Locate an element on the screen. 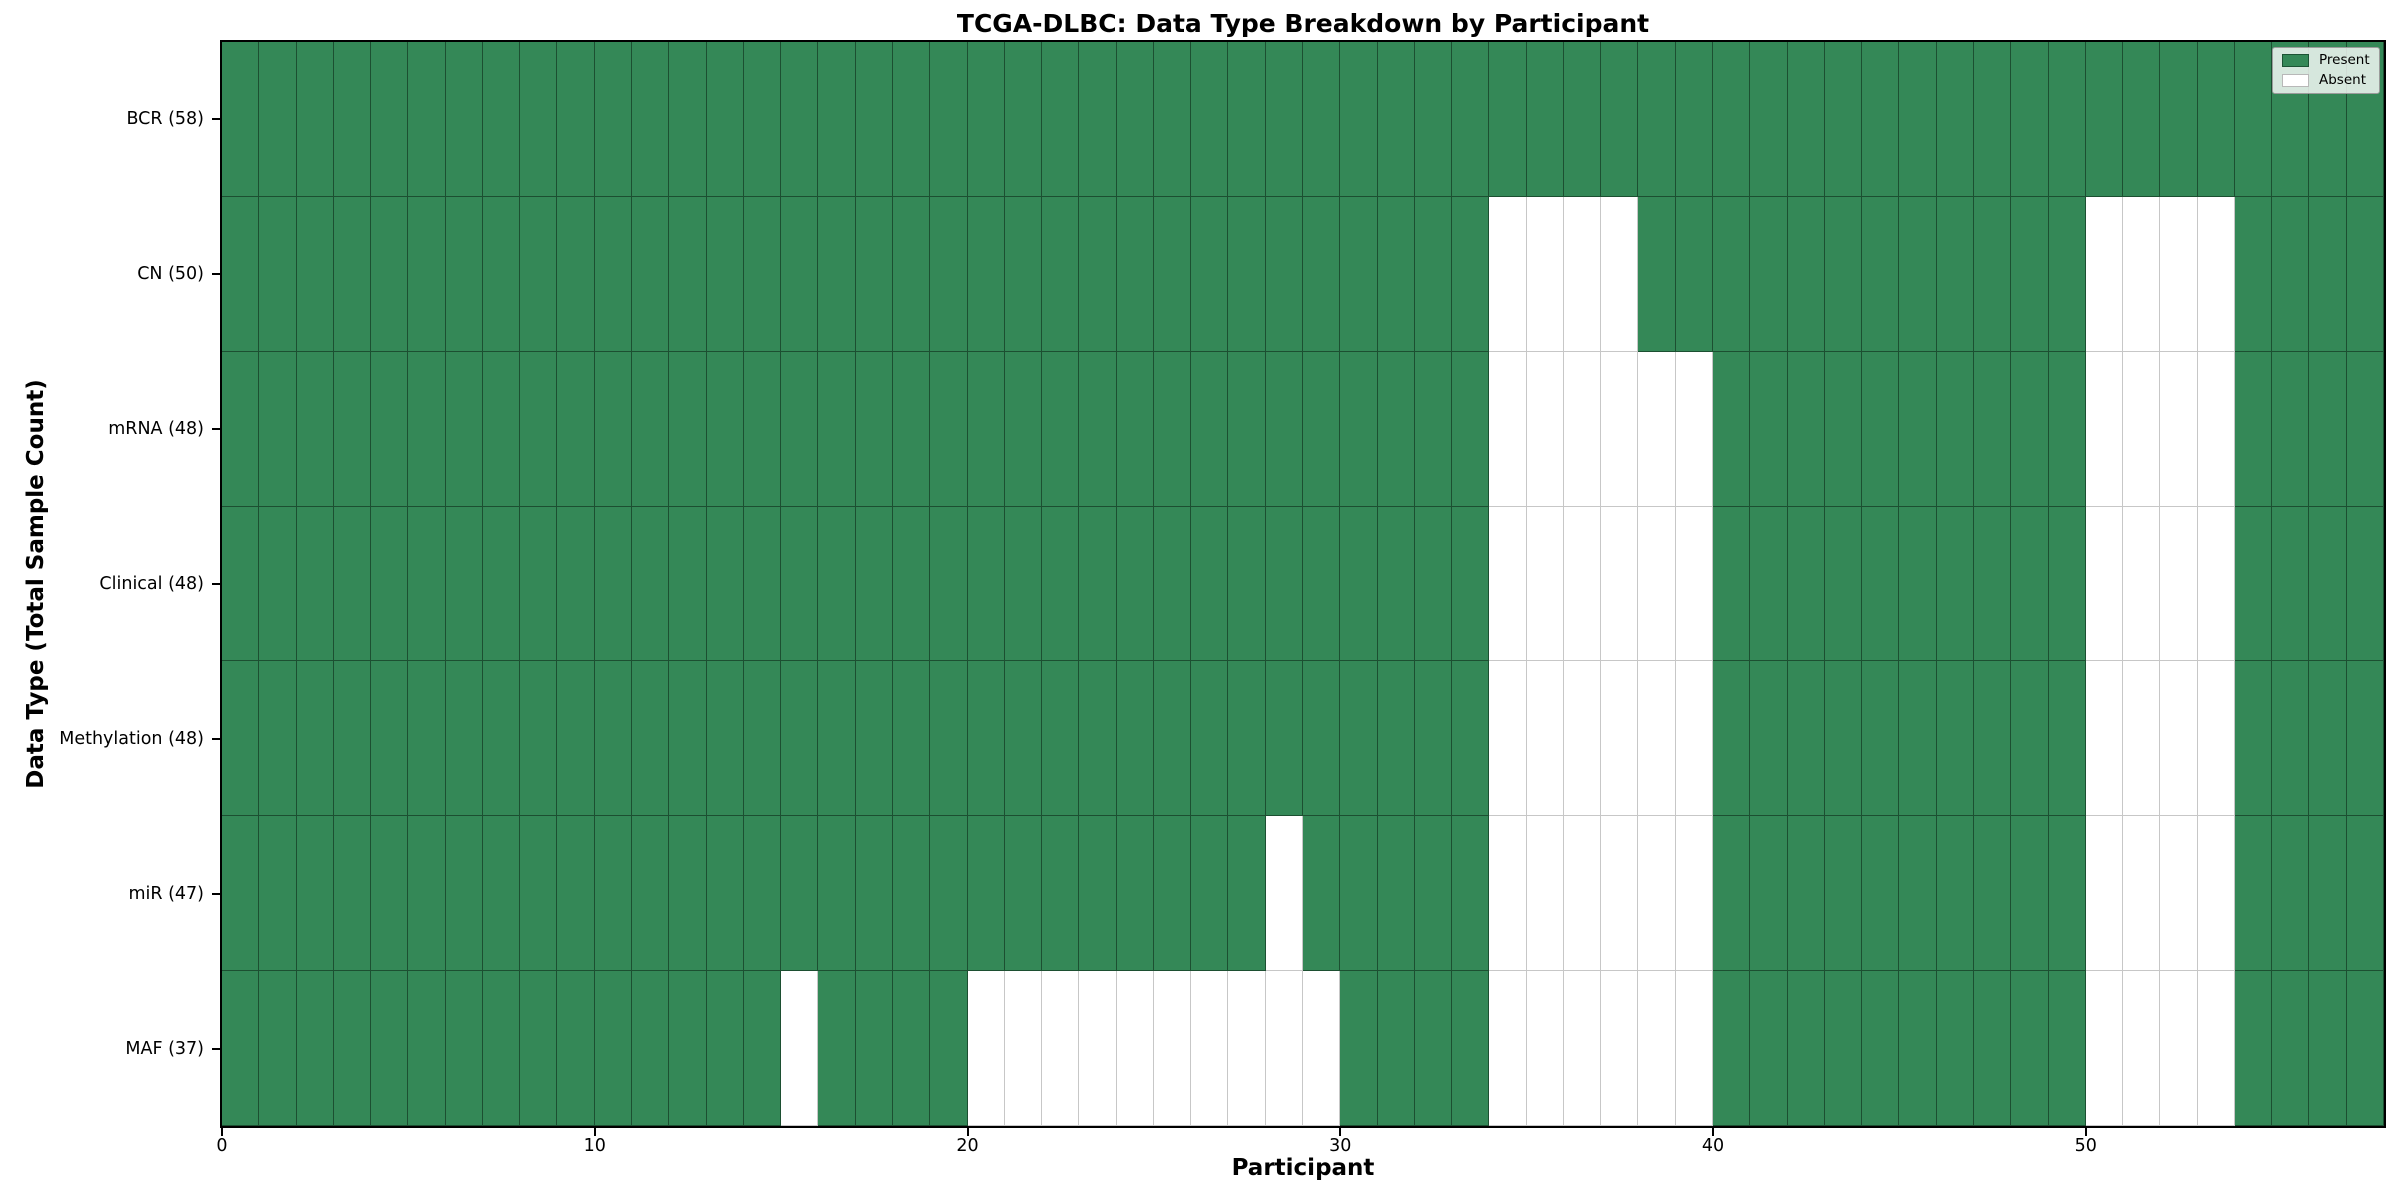 The height and width of the screenshot is (1200, 2400). y-tick-label: Clinical (48) is located at coordinates (151, 584).